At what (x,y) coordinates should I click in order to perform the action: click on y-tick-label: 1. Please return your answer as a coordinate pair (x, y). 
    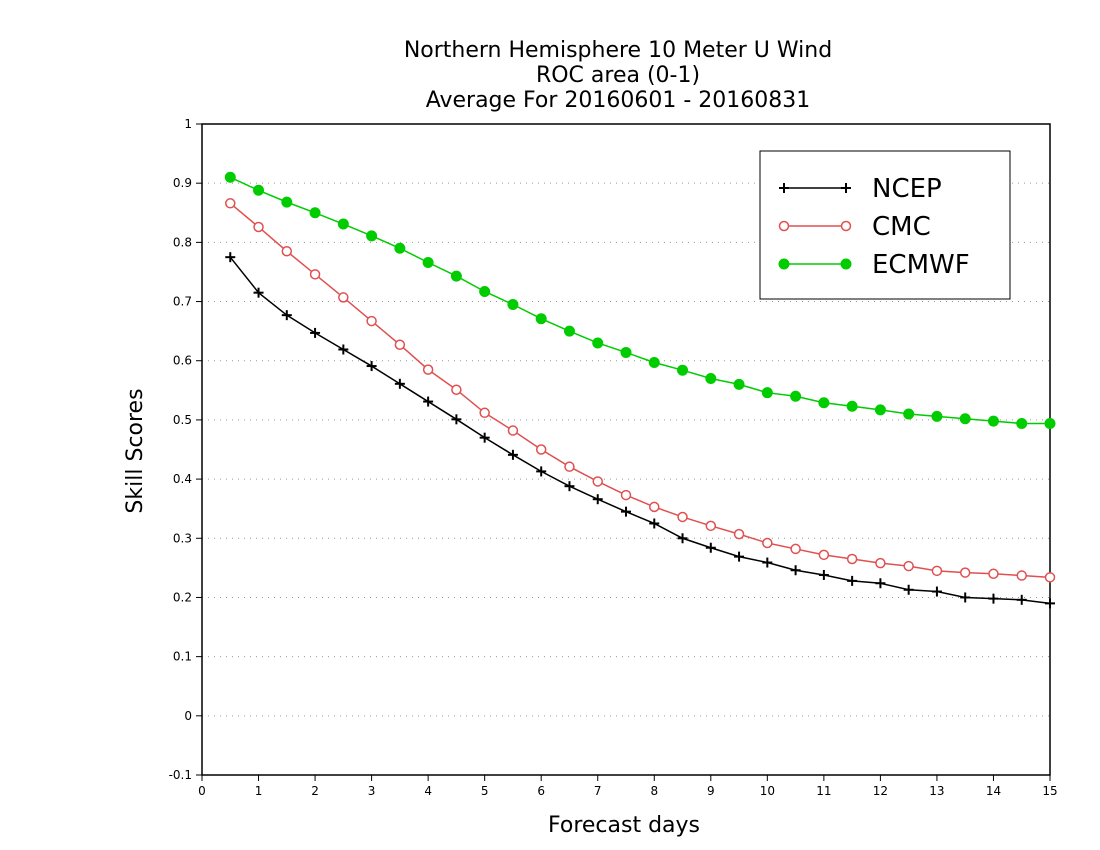
    Looking at the image, I should click on (188, 124).